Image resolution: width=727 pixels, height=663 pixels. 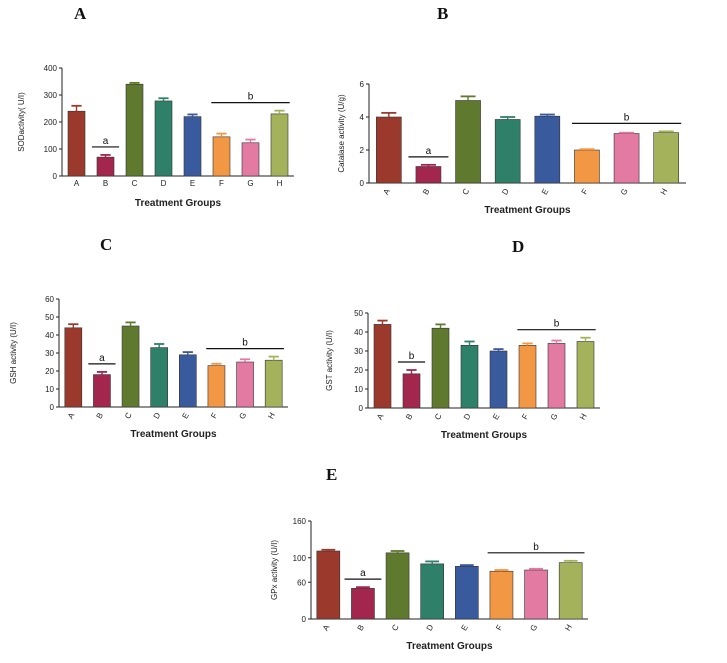 I want to click on y-axis-label: GPx activity (U/I), so click(x=274, y=570).